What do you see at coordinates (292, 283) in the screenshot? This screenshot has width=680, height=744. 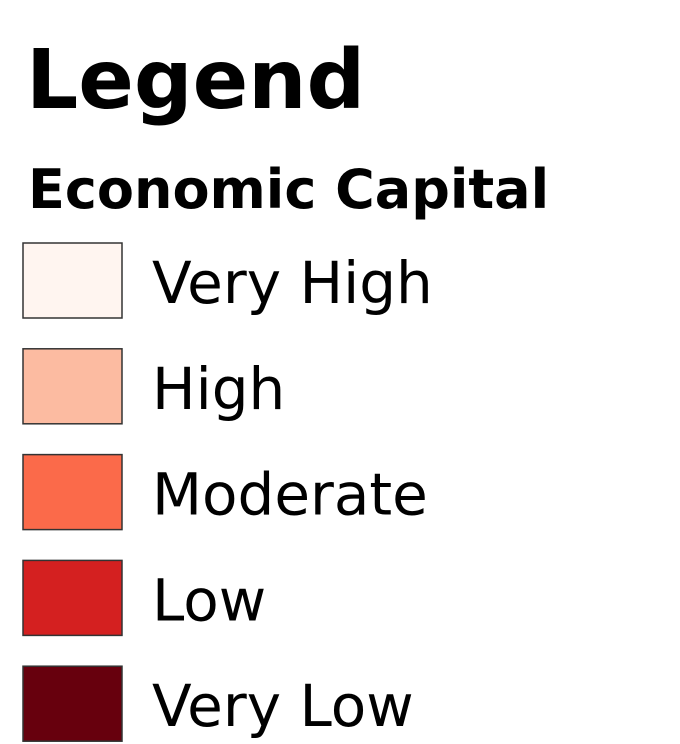 I see `legend-label: Very High` at bounding box center [292, 283].